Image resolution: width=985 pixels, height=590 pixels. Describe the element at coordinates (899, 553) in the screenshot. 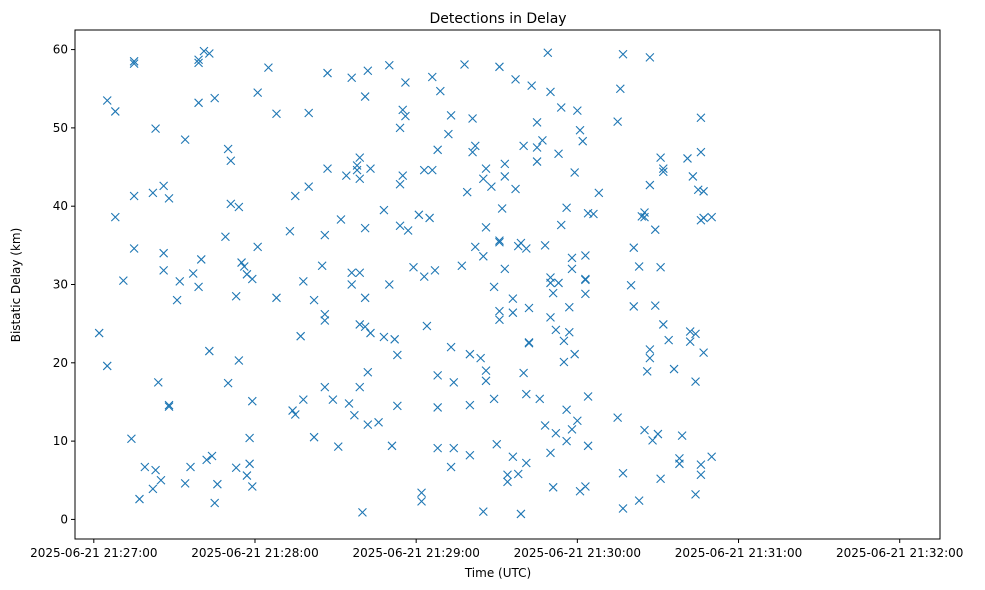

I see `x-tick-label: 2025-06-21 21:32:00` at that location.